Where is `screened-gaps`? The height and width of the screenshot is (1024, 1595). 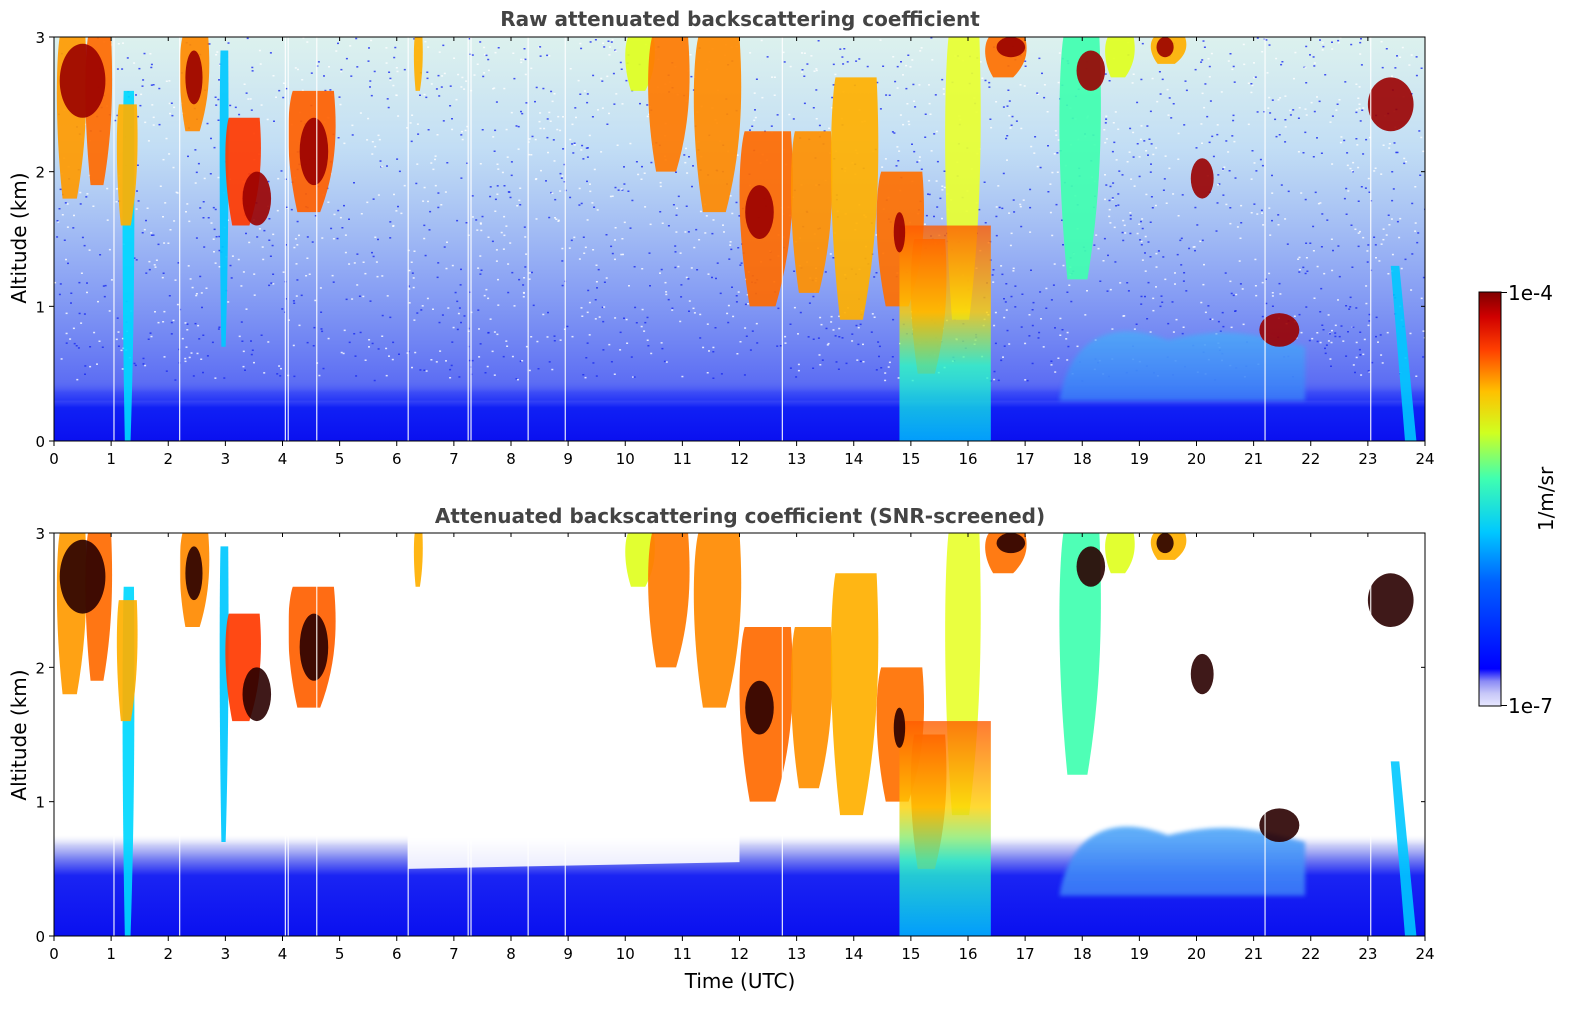 screened-gaps is located at coordinates (574, 852).